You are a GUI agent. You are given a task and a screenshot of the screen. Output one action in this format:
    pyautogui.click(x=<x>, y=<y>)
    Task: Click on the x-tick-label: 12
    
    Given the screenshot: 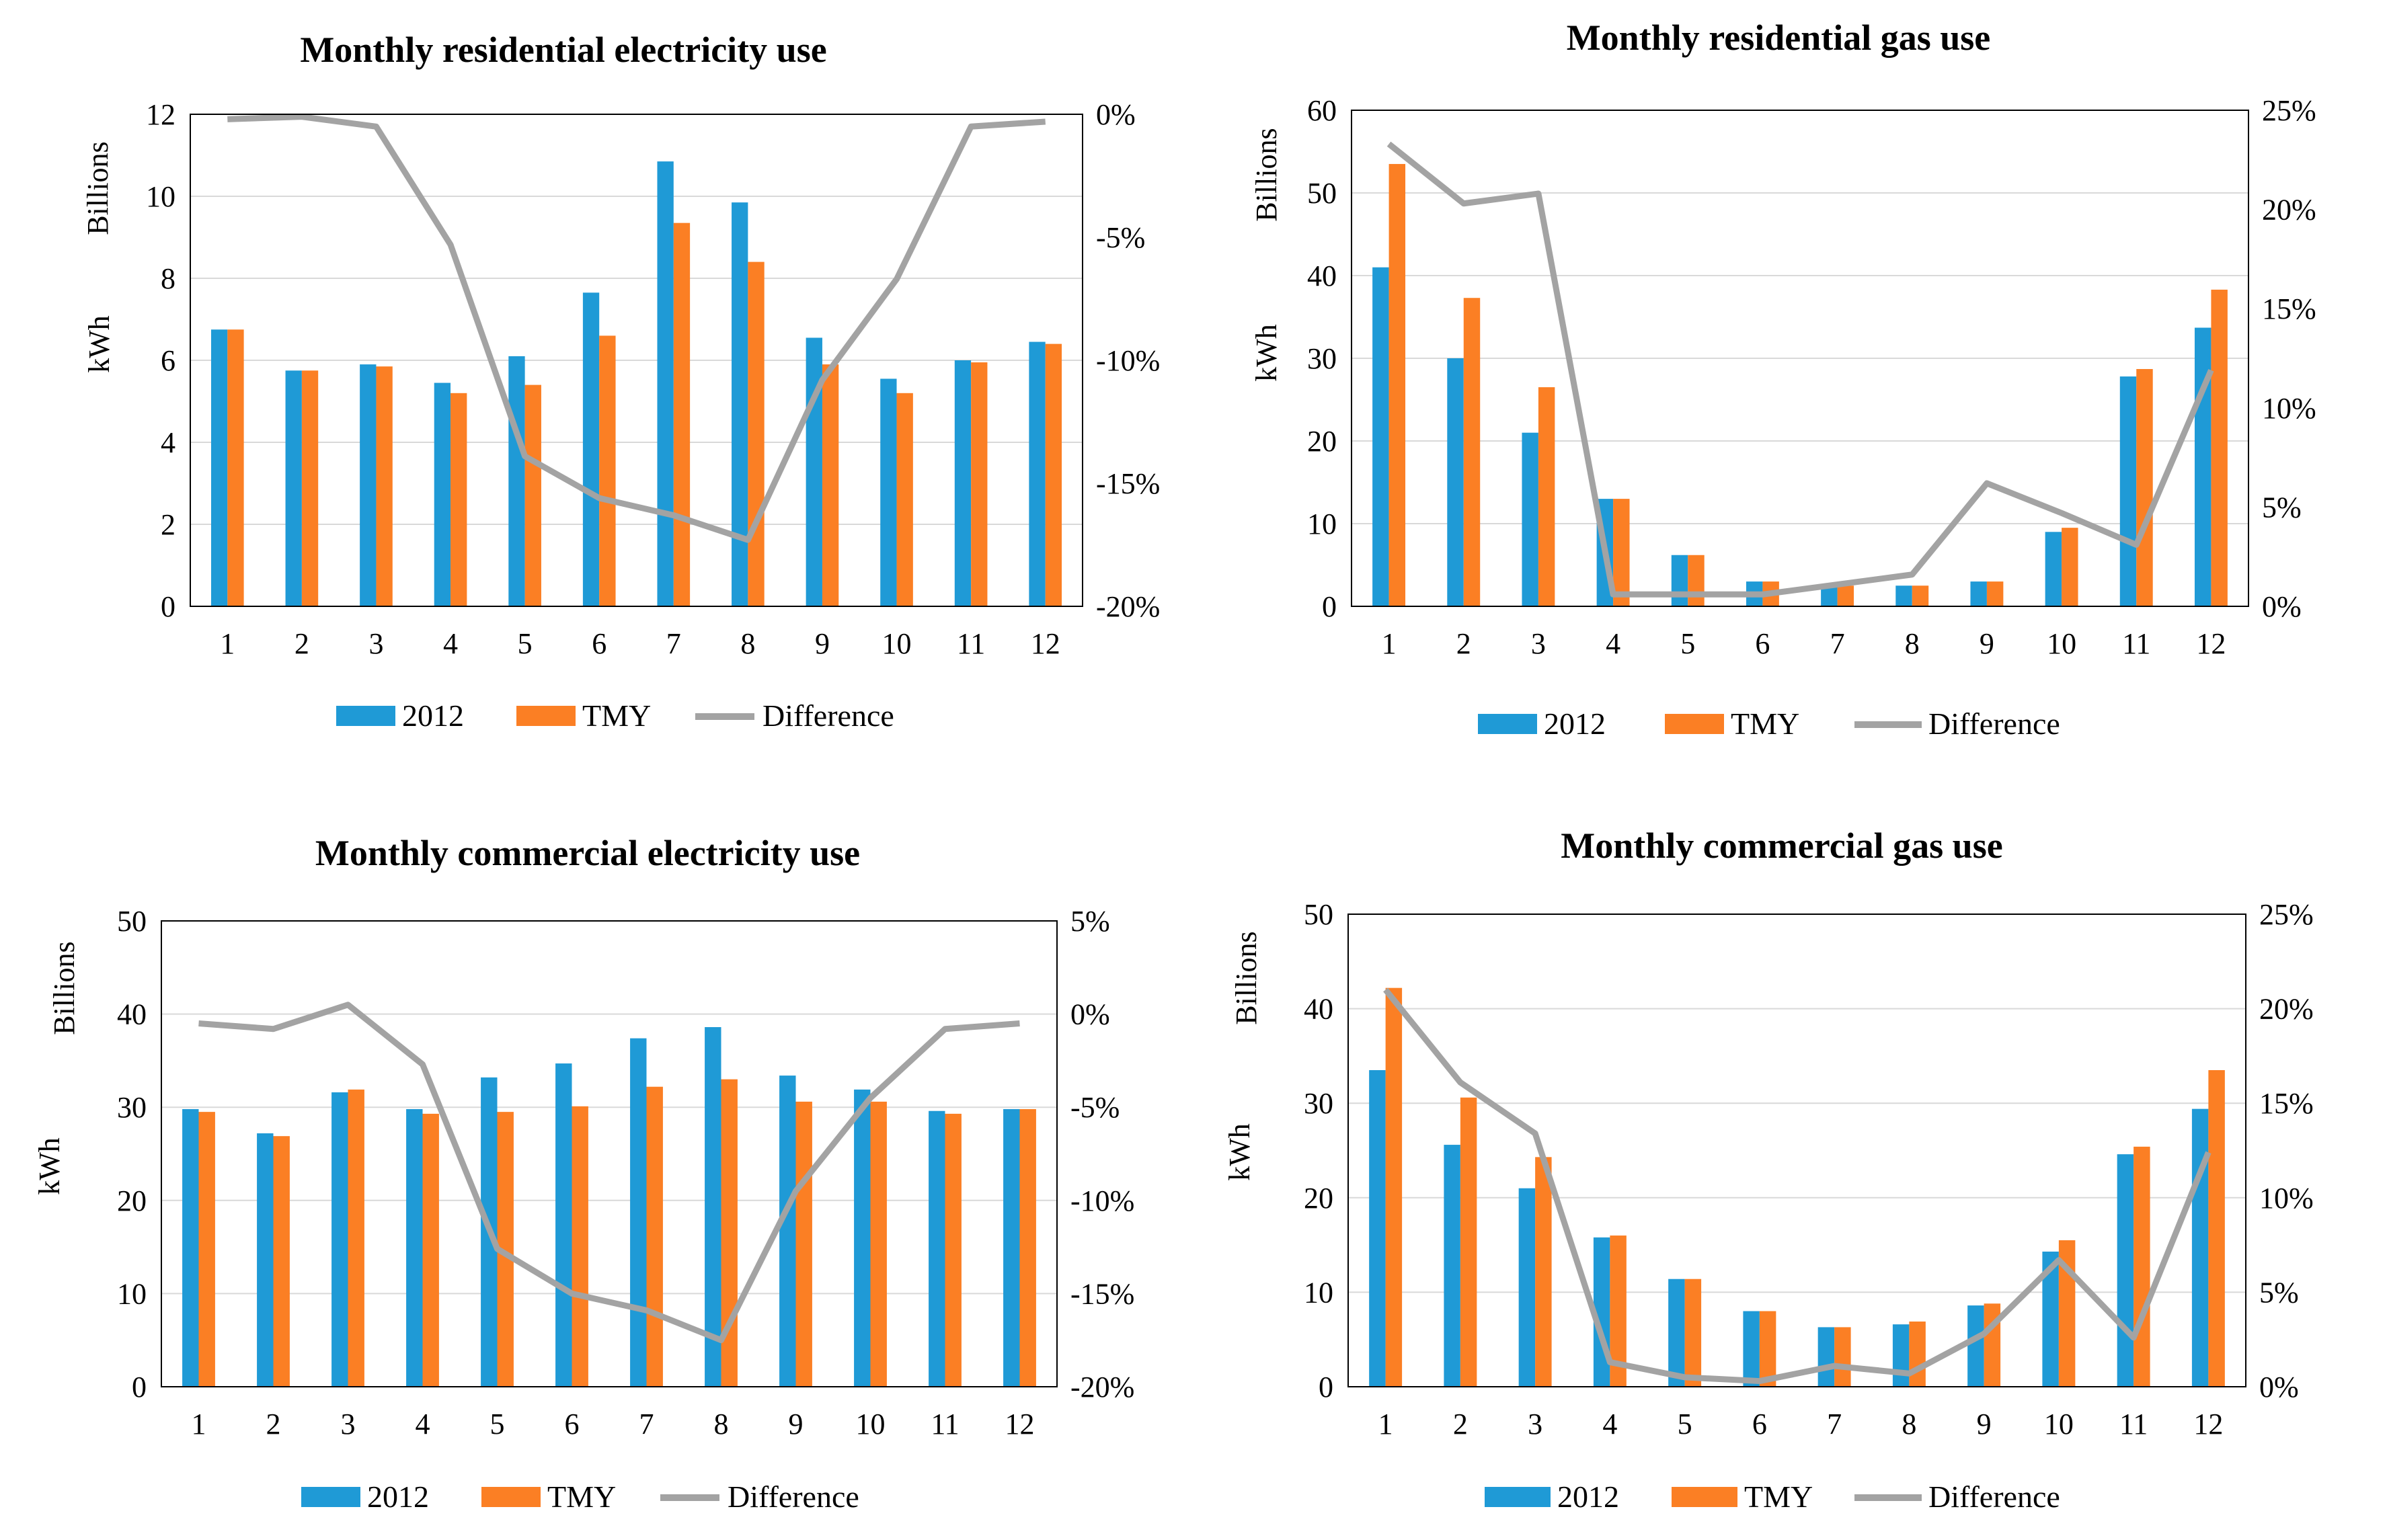 What is the action you would take?
    pyautogui.click(x=2211, y=644)
    